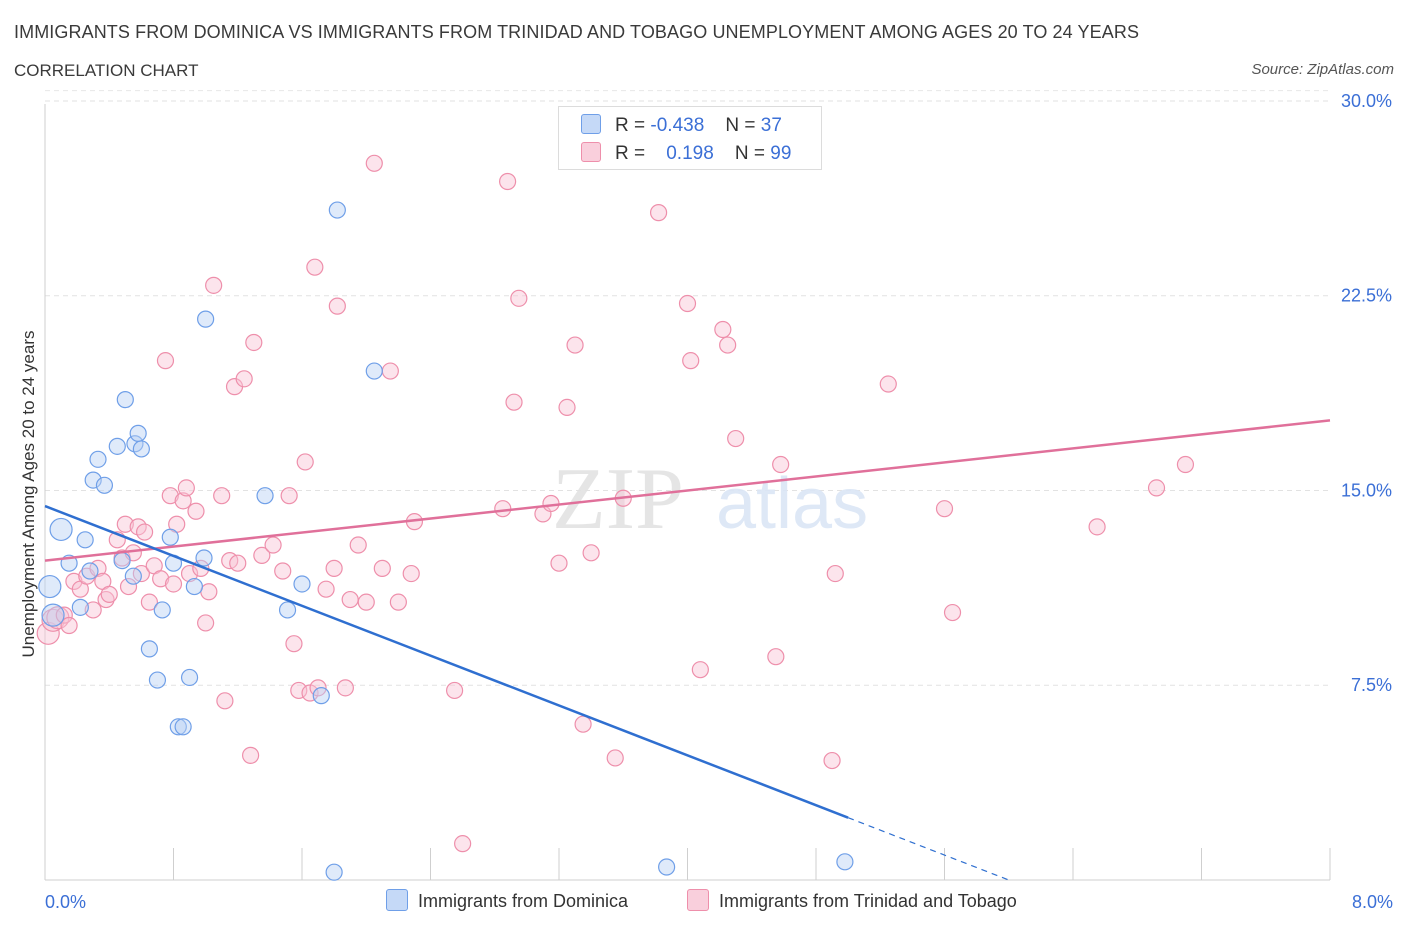 This screenshot has height=930, width=1406. Describe the element at coordinates (397, 900) in the screenshot. I see `bottom-legend-swatch-dominica` at that location.